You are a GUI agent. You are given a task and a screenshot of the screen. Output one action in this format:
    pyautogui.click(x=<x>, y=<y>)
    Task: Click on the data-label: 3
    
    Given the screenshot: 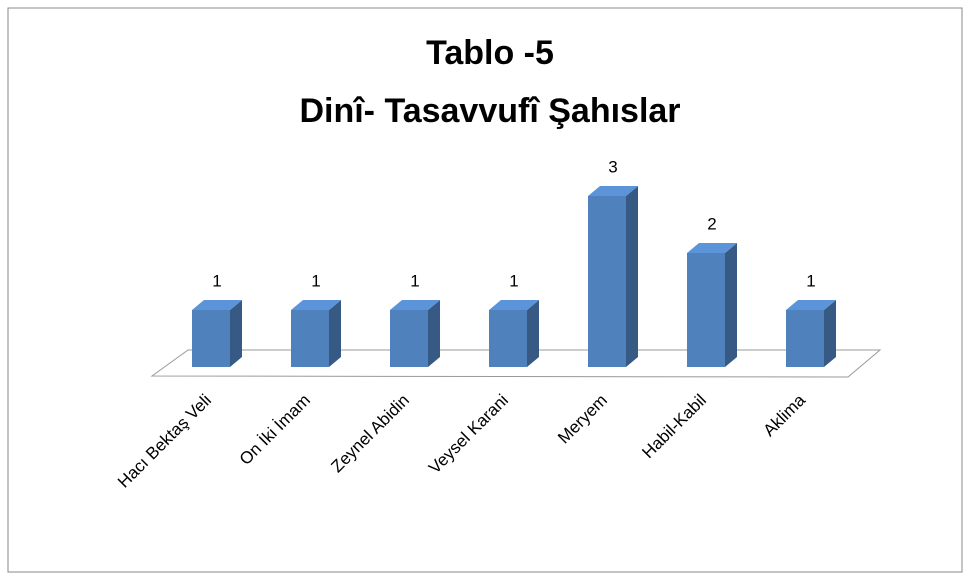 What is the action you would take?
    pyautogui.click(x=612, y=166)
    